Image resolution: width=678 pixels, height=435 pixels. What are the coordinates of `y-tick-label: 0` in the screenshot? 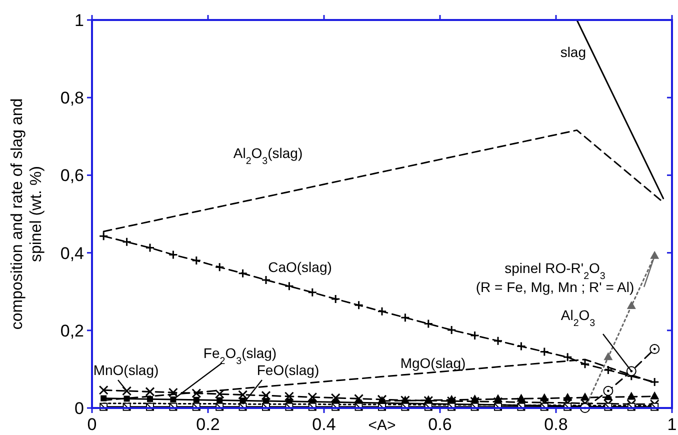 It's located at (79, 408).